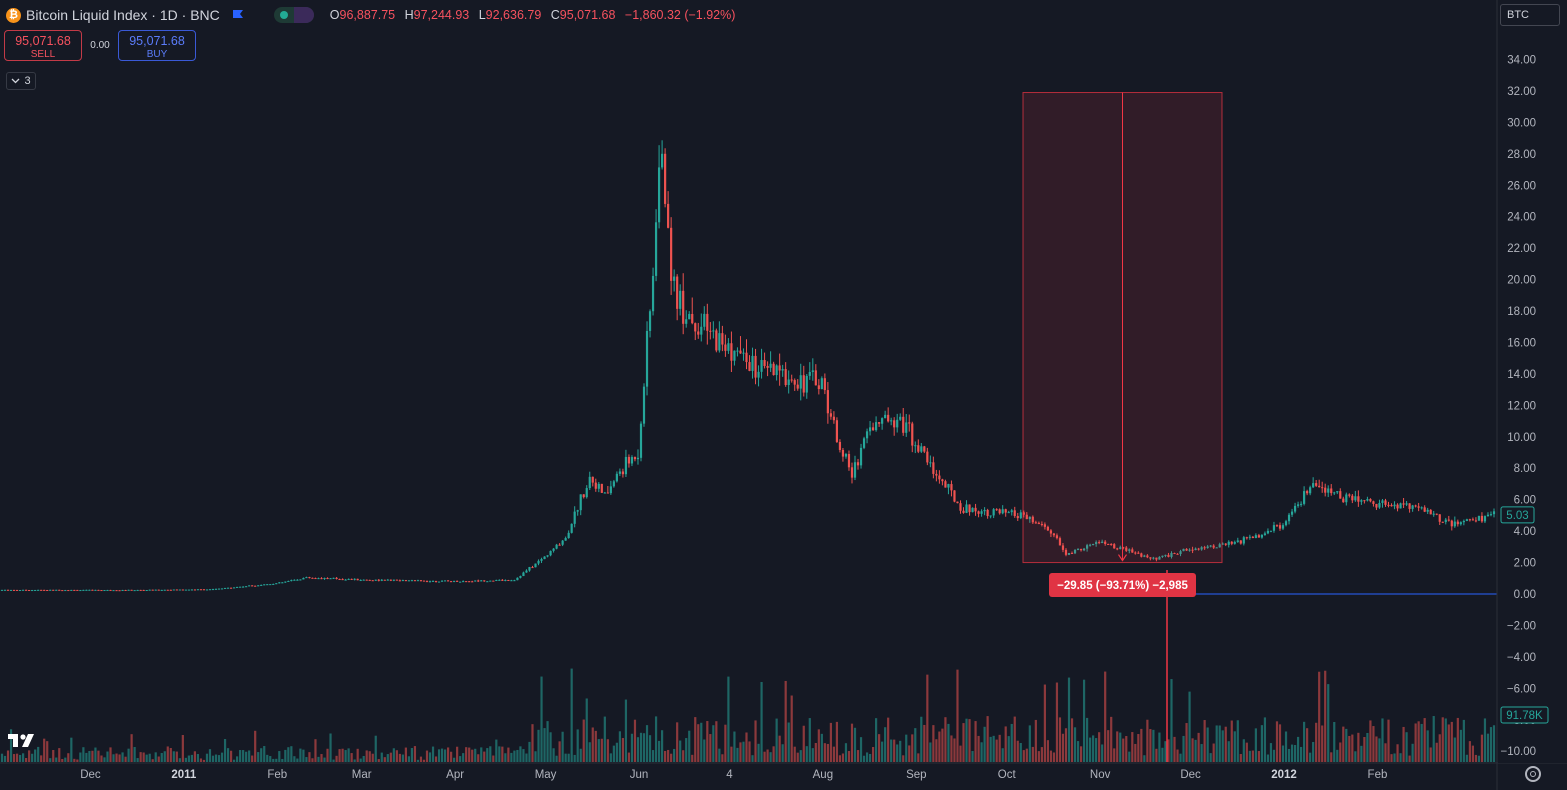 This screenshot has width=1567, height=790. Describe the element at coordinates (1530, 15) in the screenshot. I see `currency-selector: BTC` at that location.